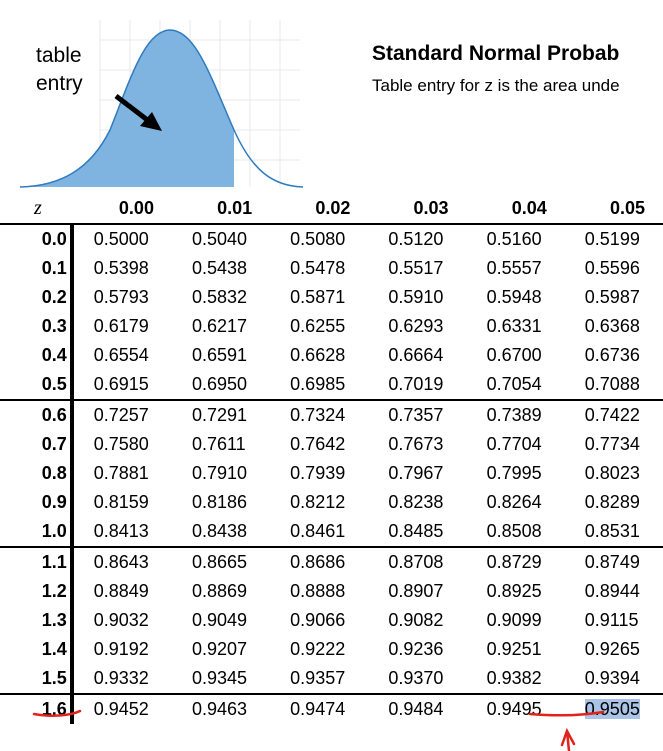 Image resolution: width=663 pixels, height=751 pixels. I want to click on probability-cell: 0.9265, so click(612, 649).